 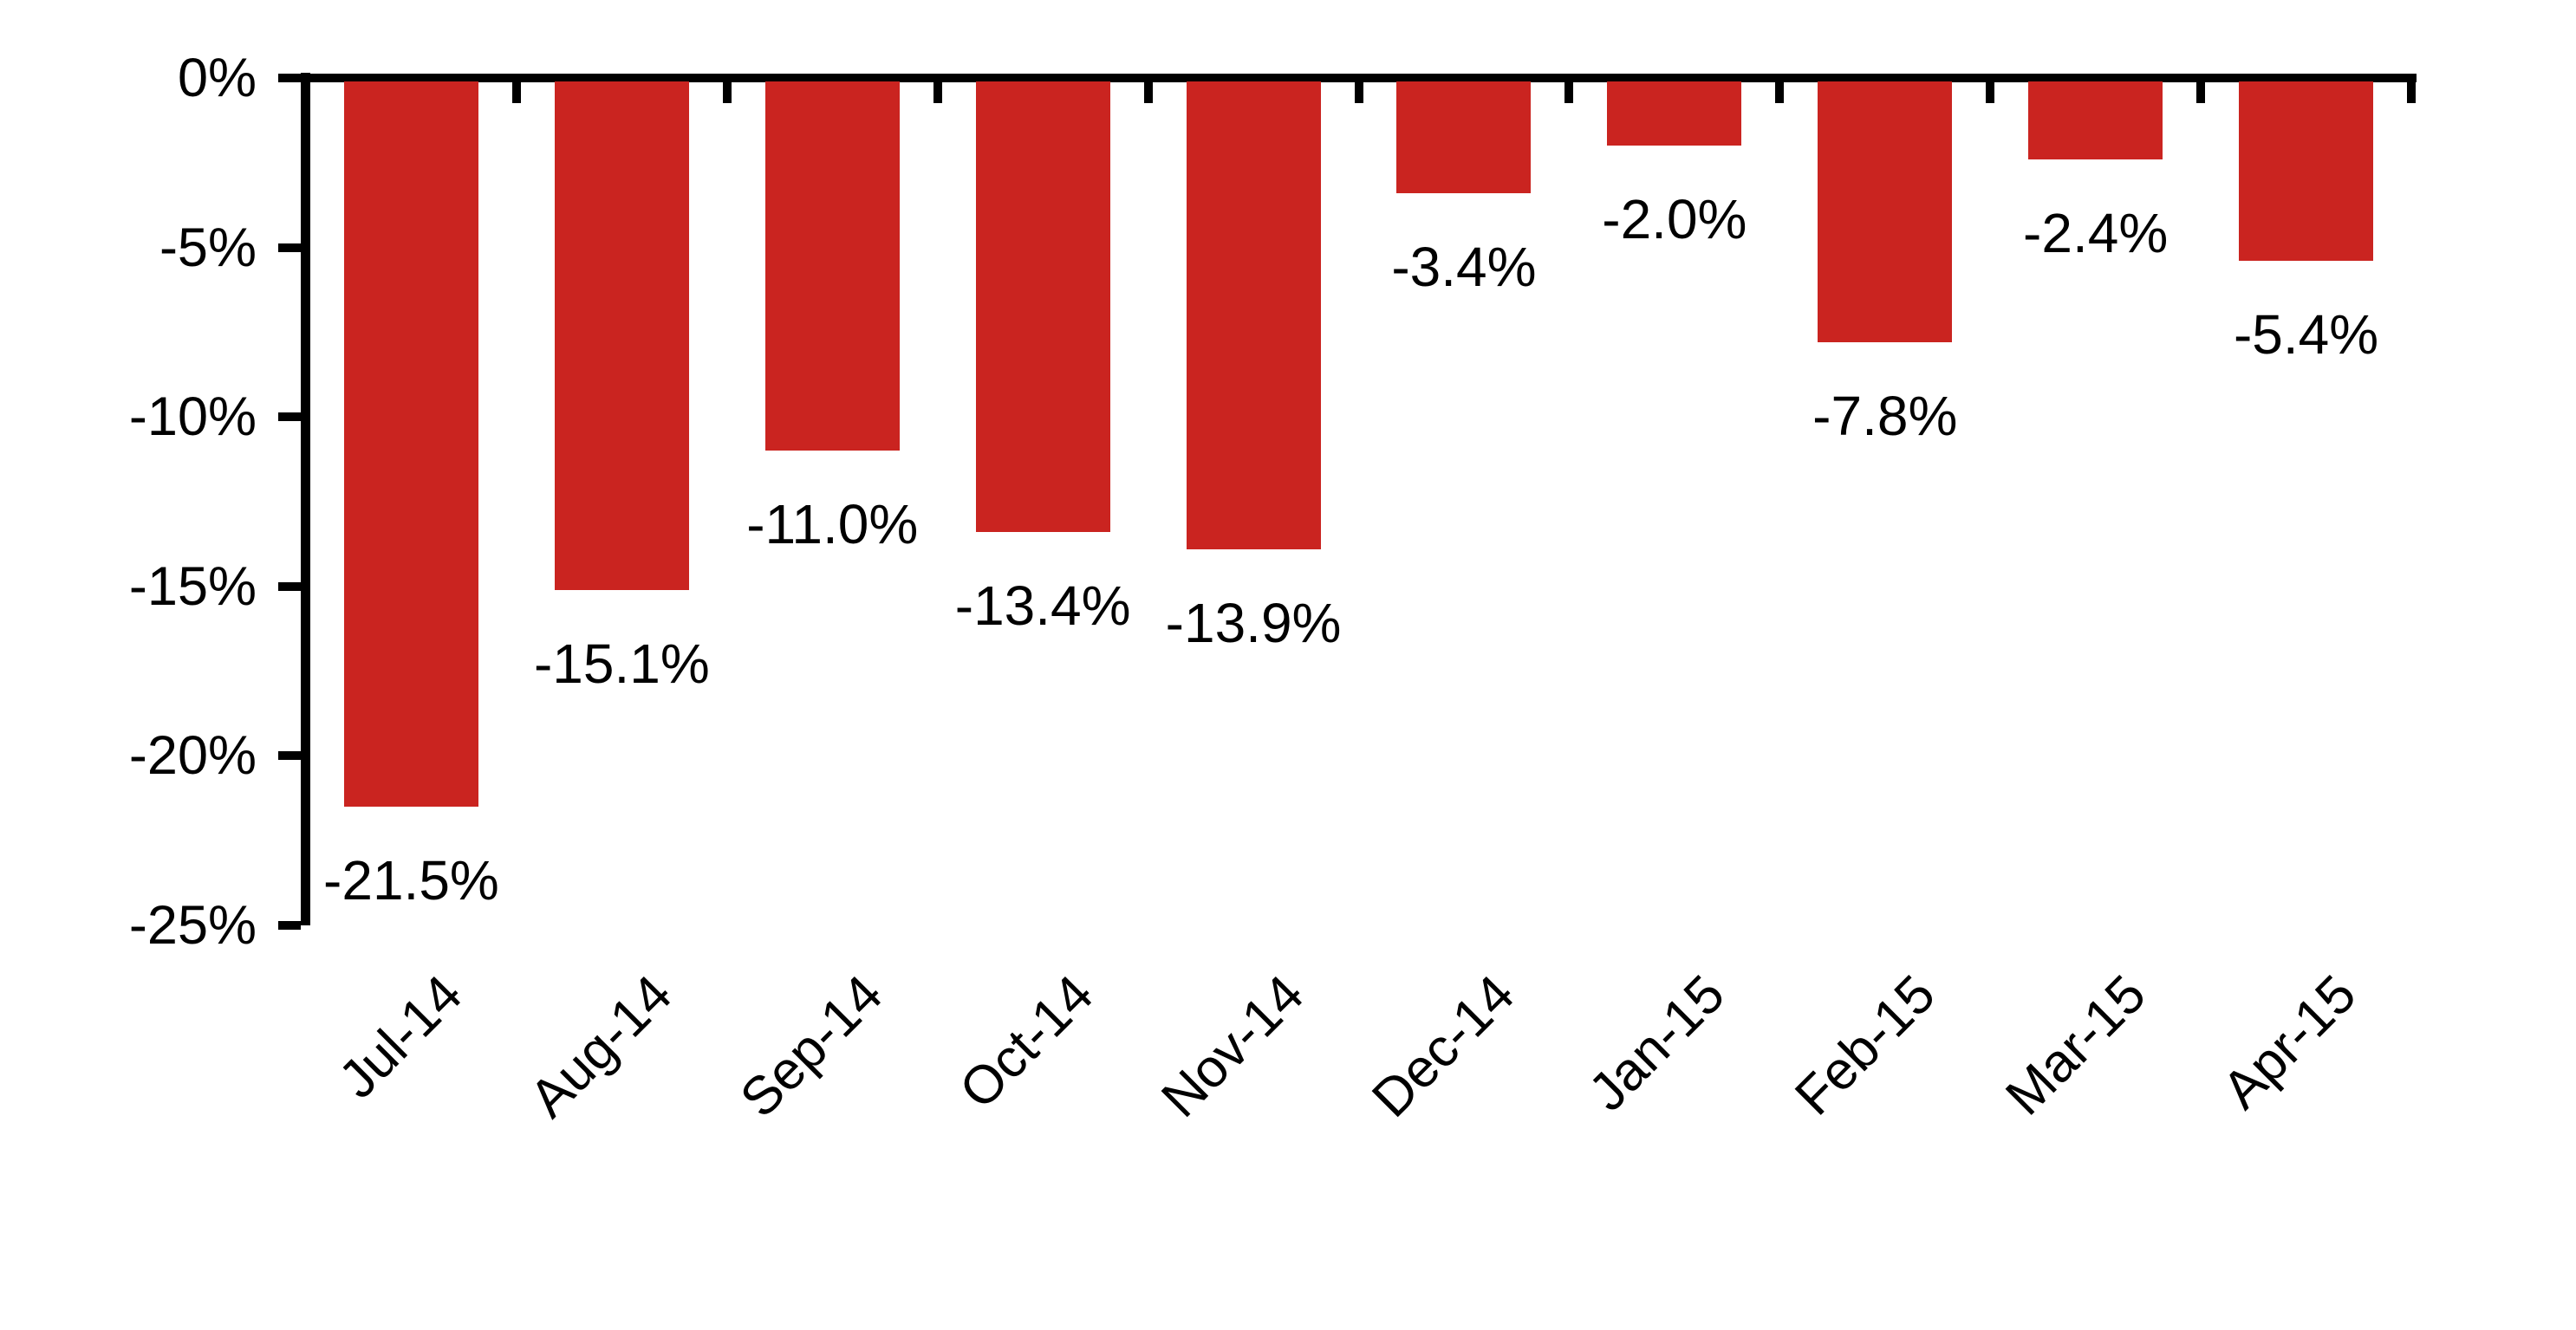 I want to click on x-category-label-text: Nov-14, so click(x=1233, y=1046).